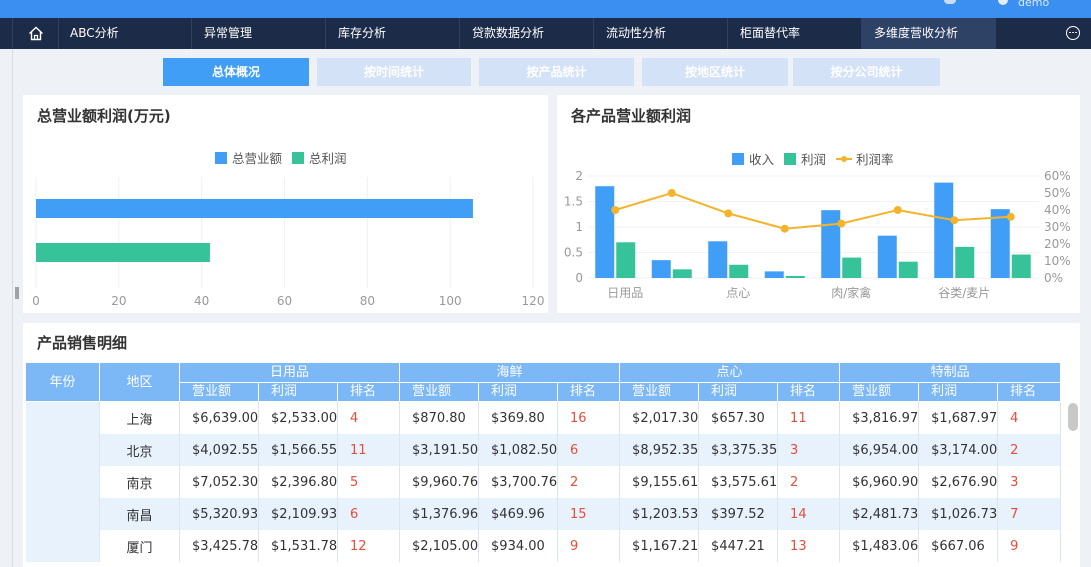  I want to click on legend-item-profit: 利润, so click(805, 158).